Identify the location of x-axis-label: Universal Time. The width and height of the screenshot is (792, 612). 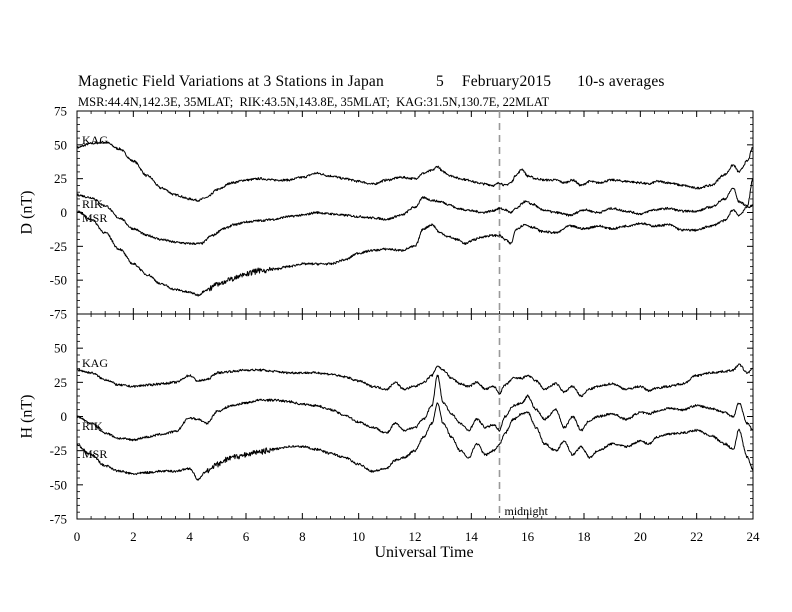
(423, 552).